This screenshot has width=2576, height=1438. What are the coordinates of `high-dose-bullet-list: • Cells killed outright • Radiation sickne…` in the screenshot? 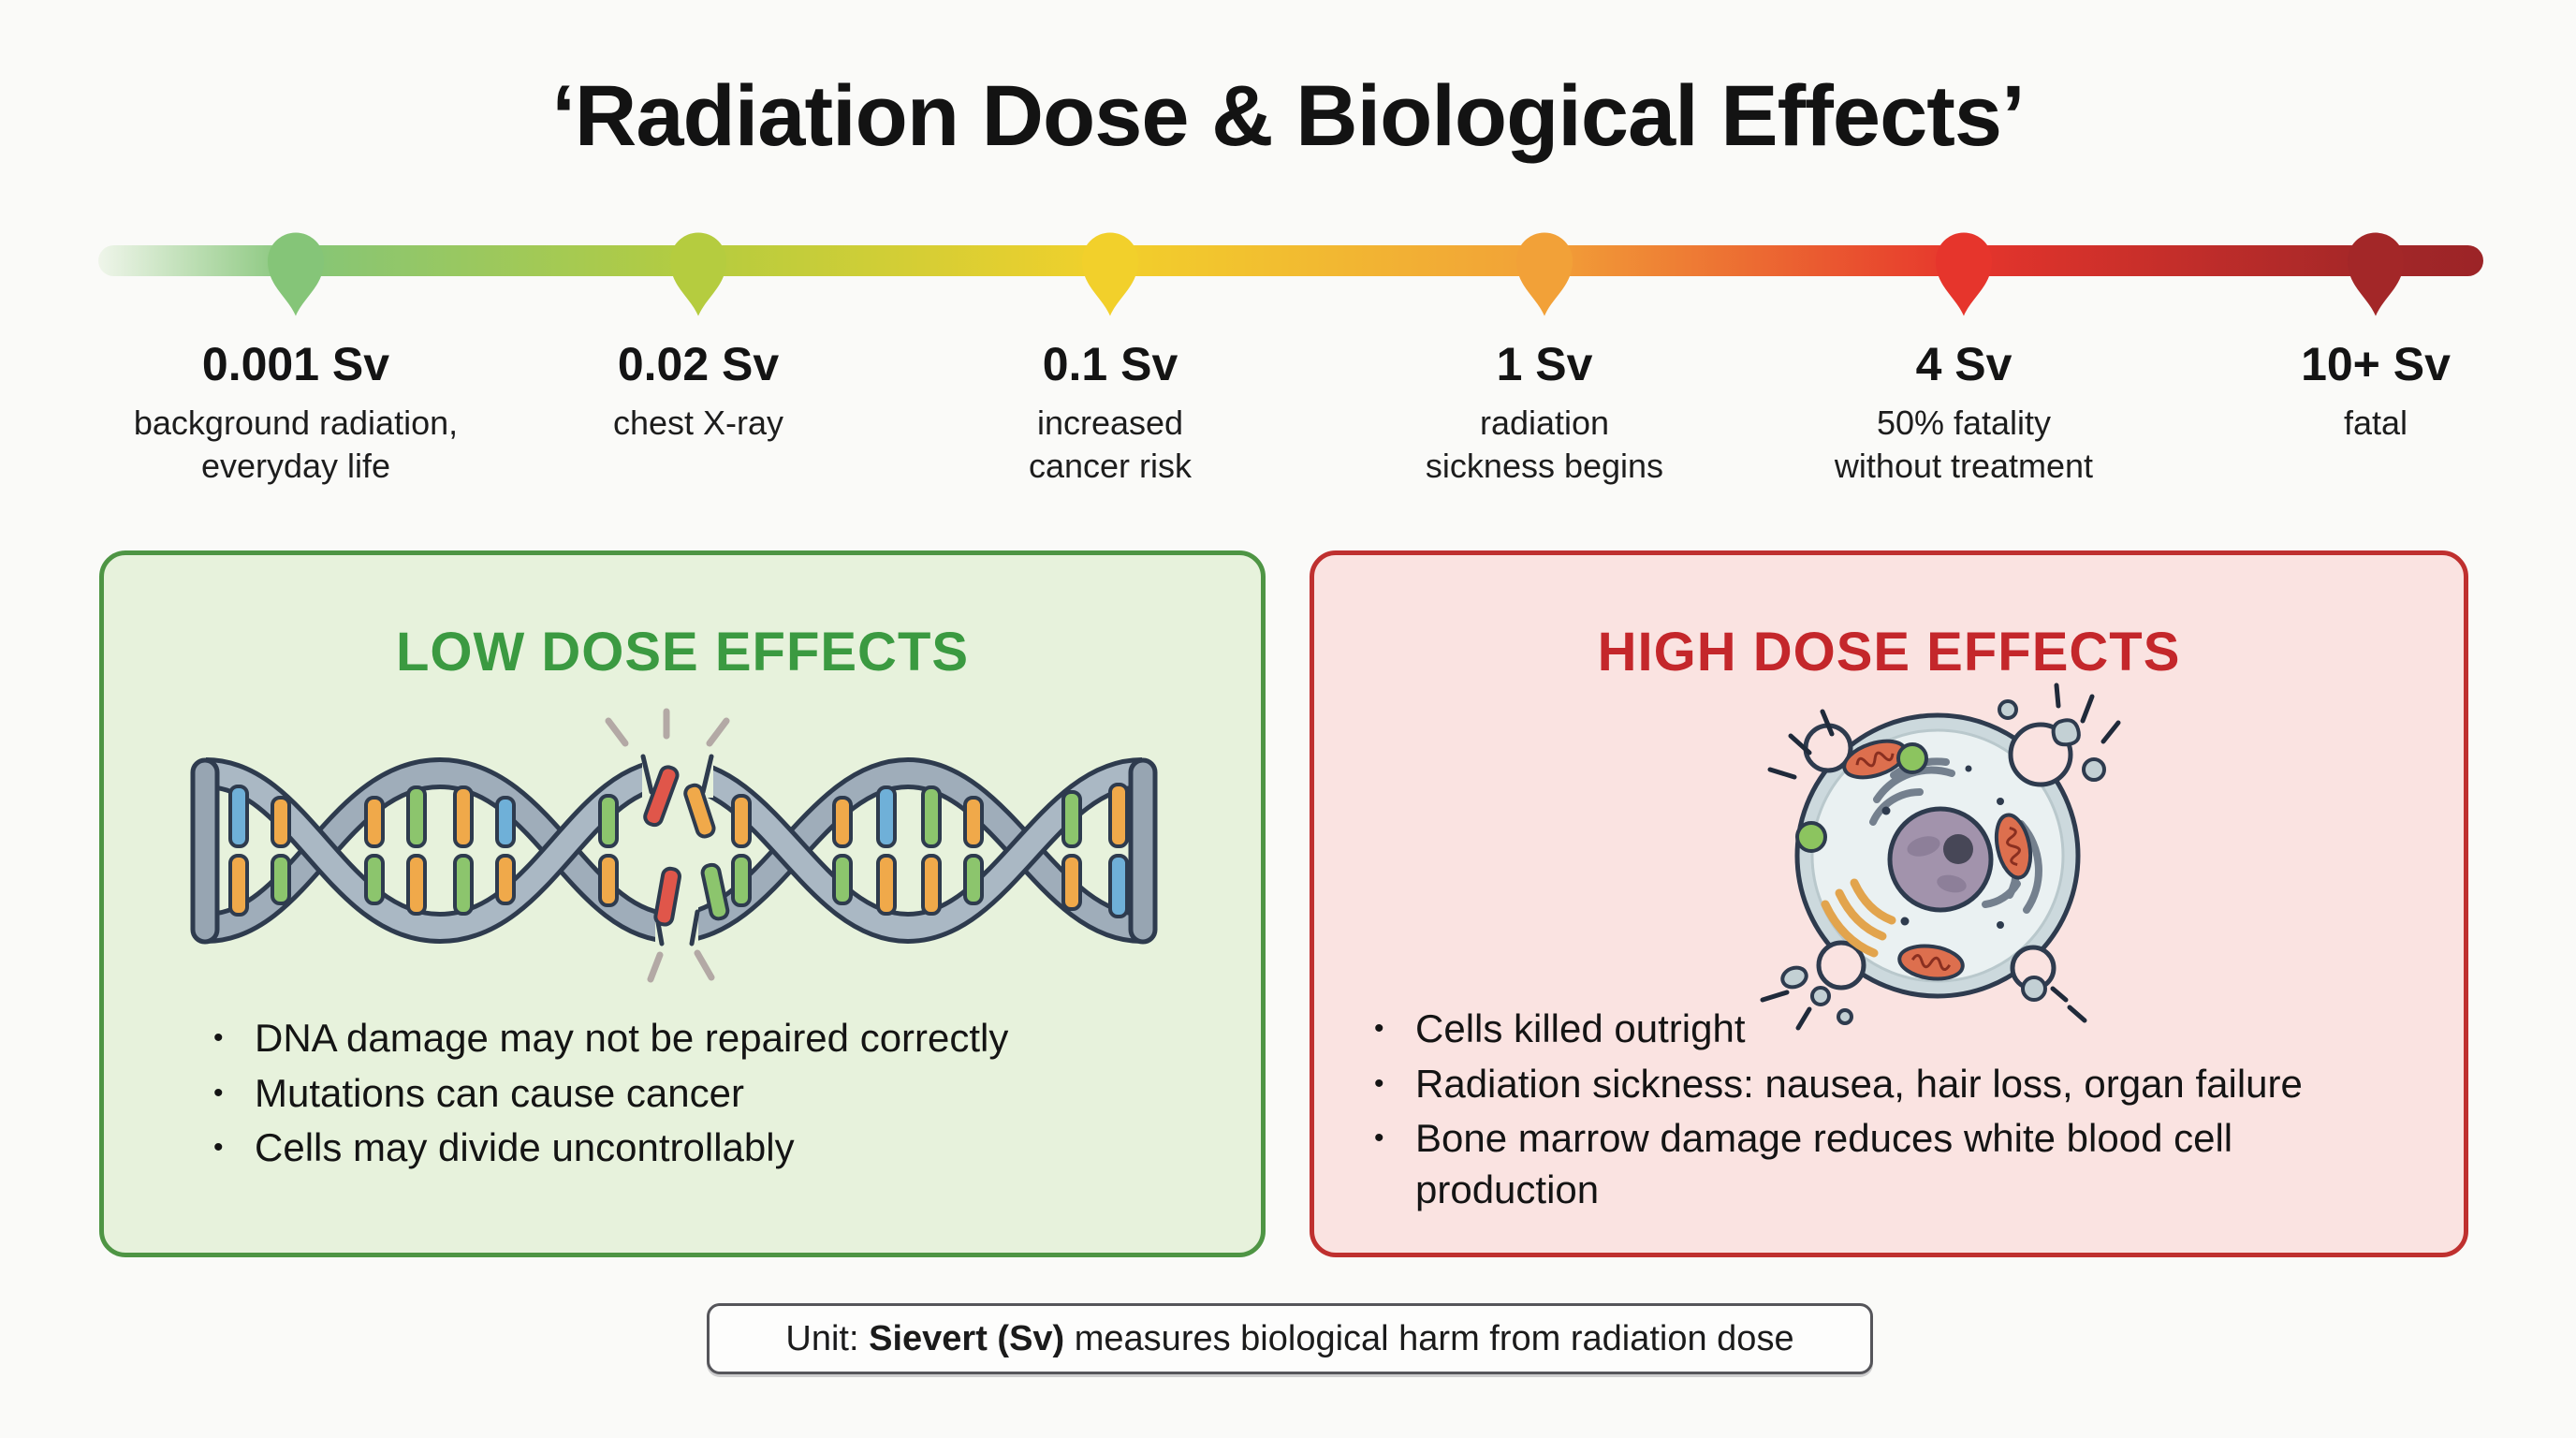 It's located at (1879, 1111).